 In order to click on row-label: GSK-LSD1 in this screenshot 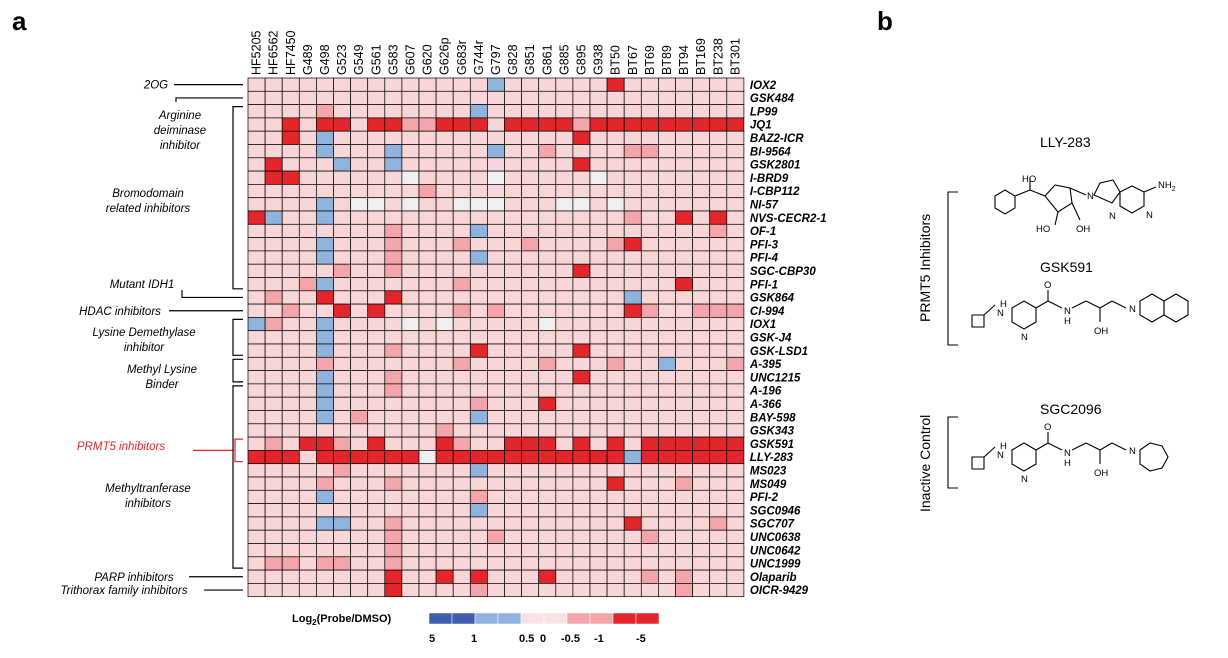, I will do `click(779, 352)`.